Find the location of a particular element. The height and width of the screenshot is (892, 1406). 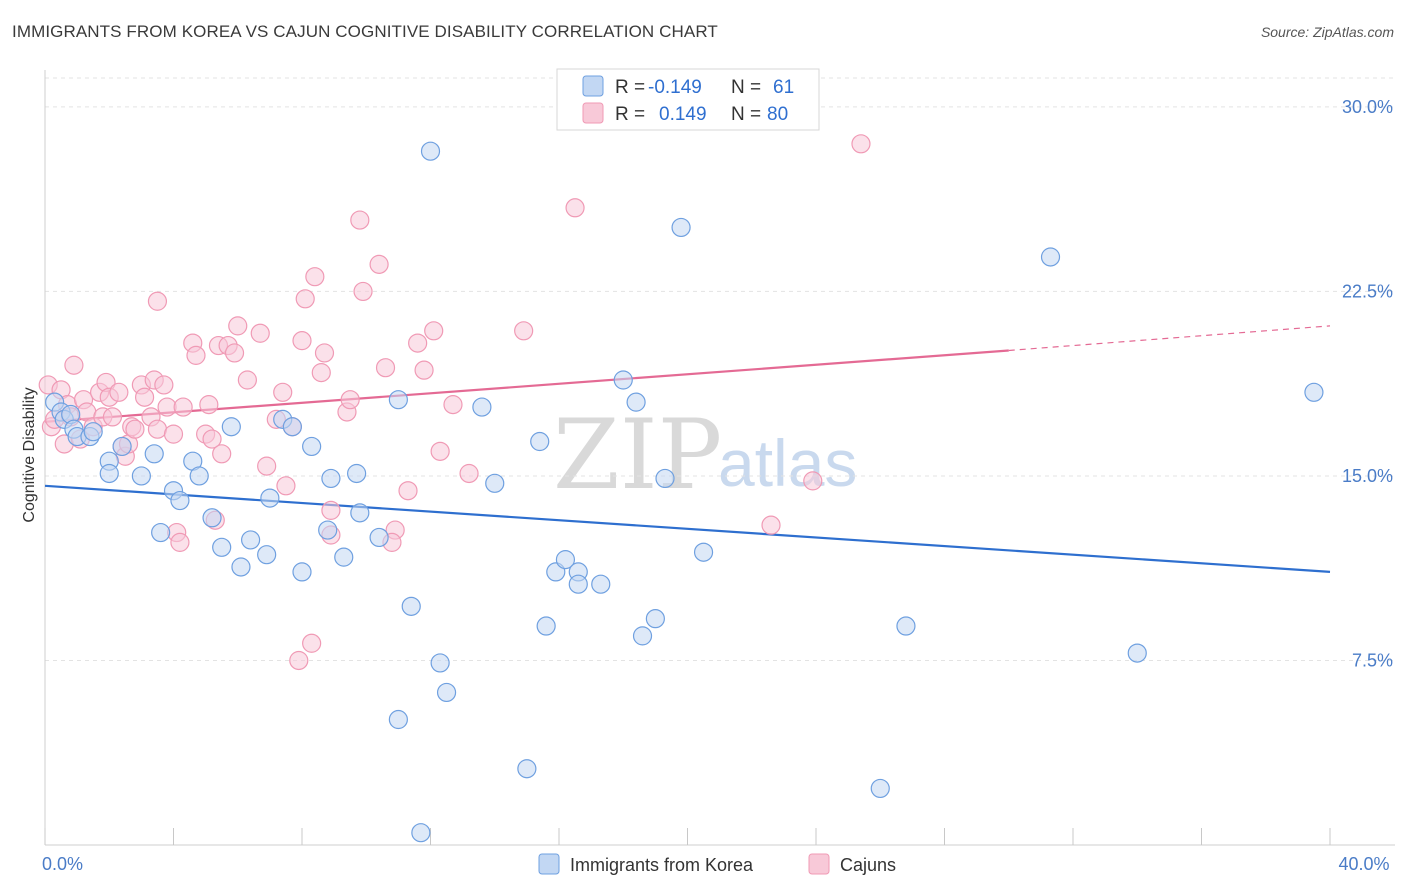

trend-line-korea is located at coordinates (687, 529).